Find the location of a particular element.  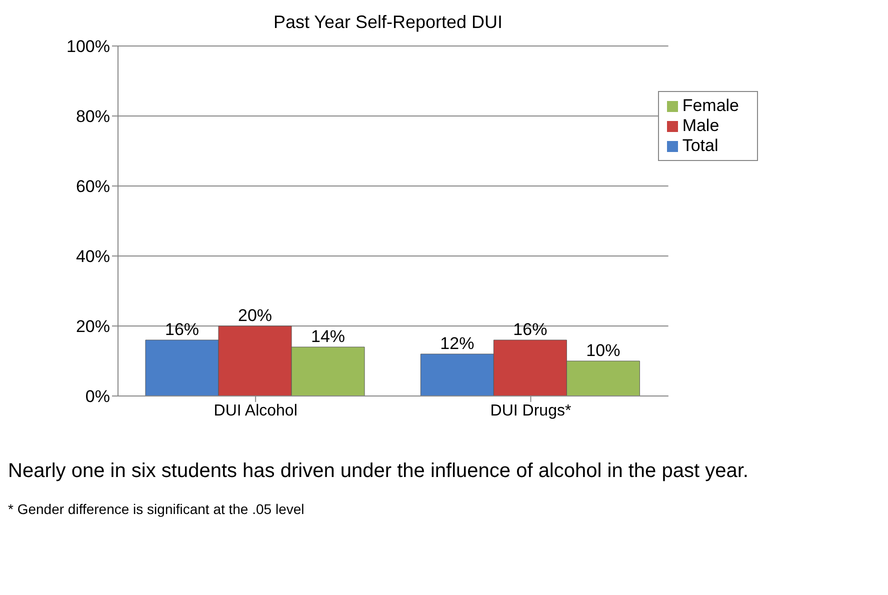

data-label: 14% is located at coordinates (328, 336).